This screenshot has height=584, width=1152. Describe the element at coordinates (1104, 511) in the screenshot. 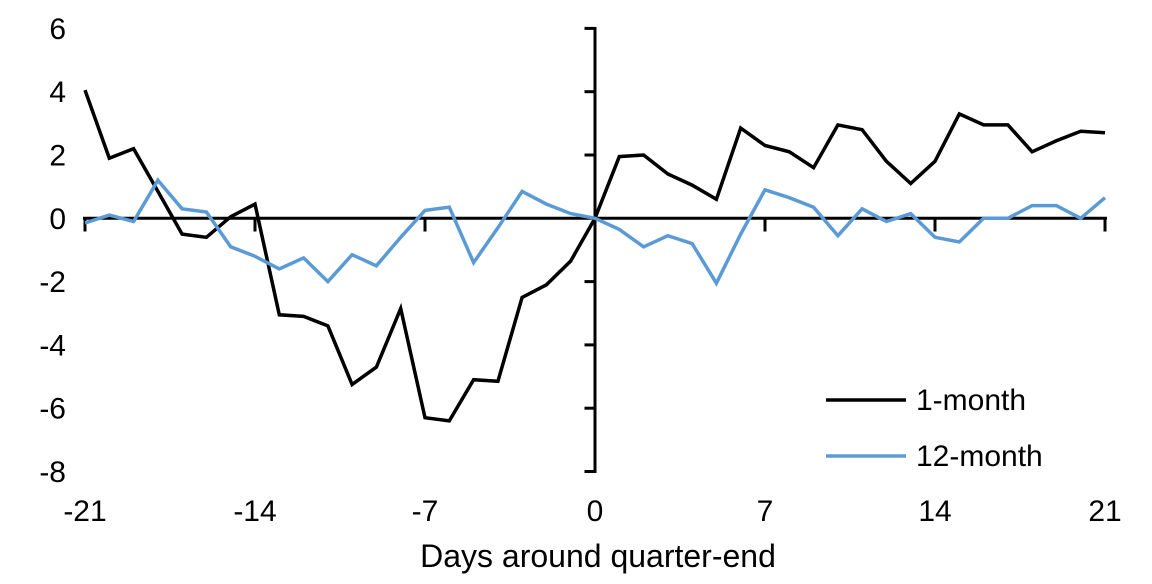

I see `x-tick-label: 21` at that location.